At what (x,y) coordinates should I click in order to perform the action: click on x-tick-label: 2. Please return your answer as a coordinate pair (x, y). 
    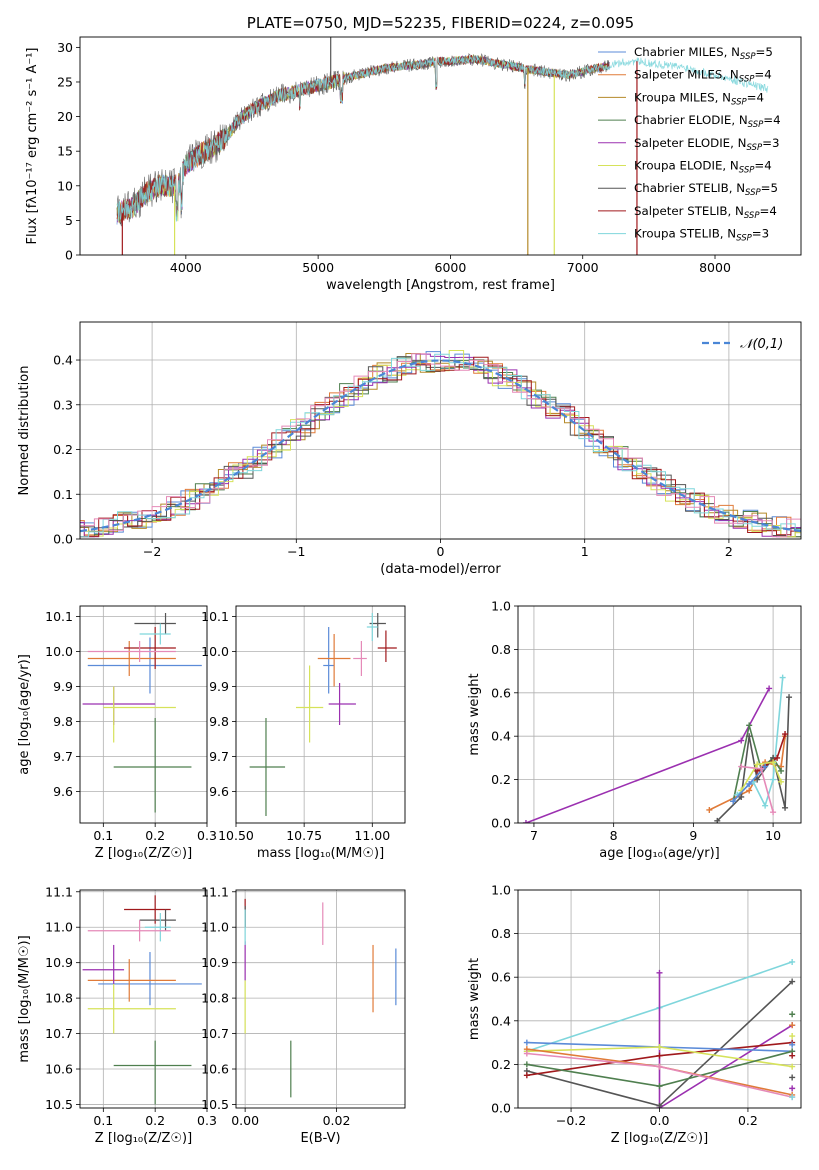
    Looking at the image, I should click on (729, 551).